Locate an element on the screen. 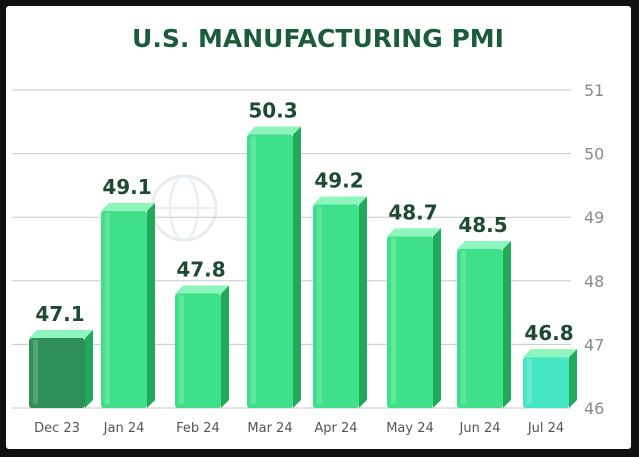  y-tick-label: 50 is located at coordinates (594, 154).